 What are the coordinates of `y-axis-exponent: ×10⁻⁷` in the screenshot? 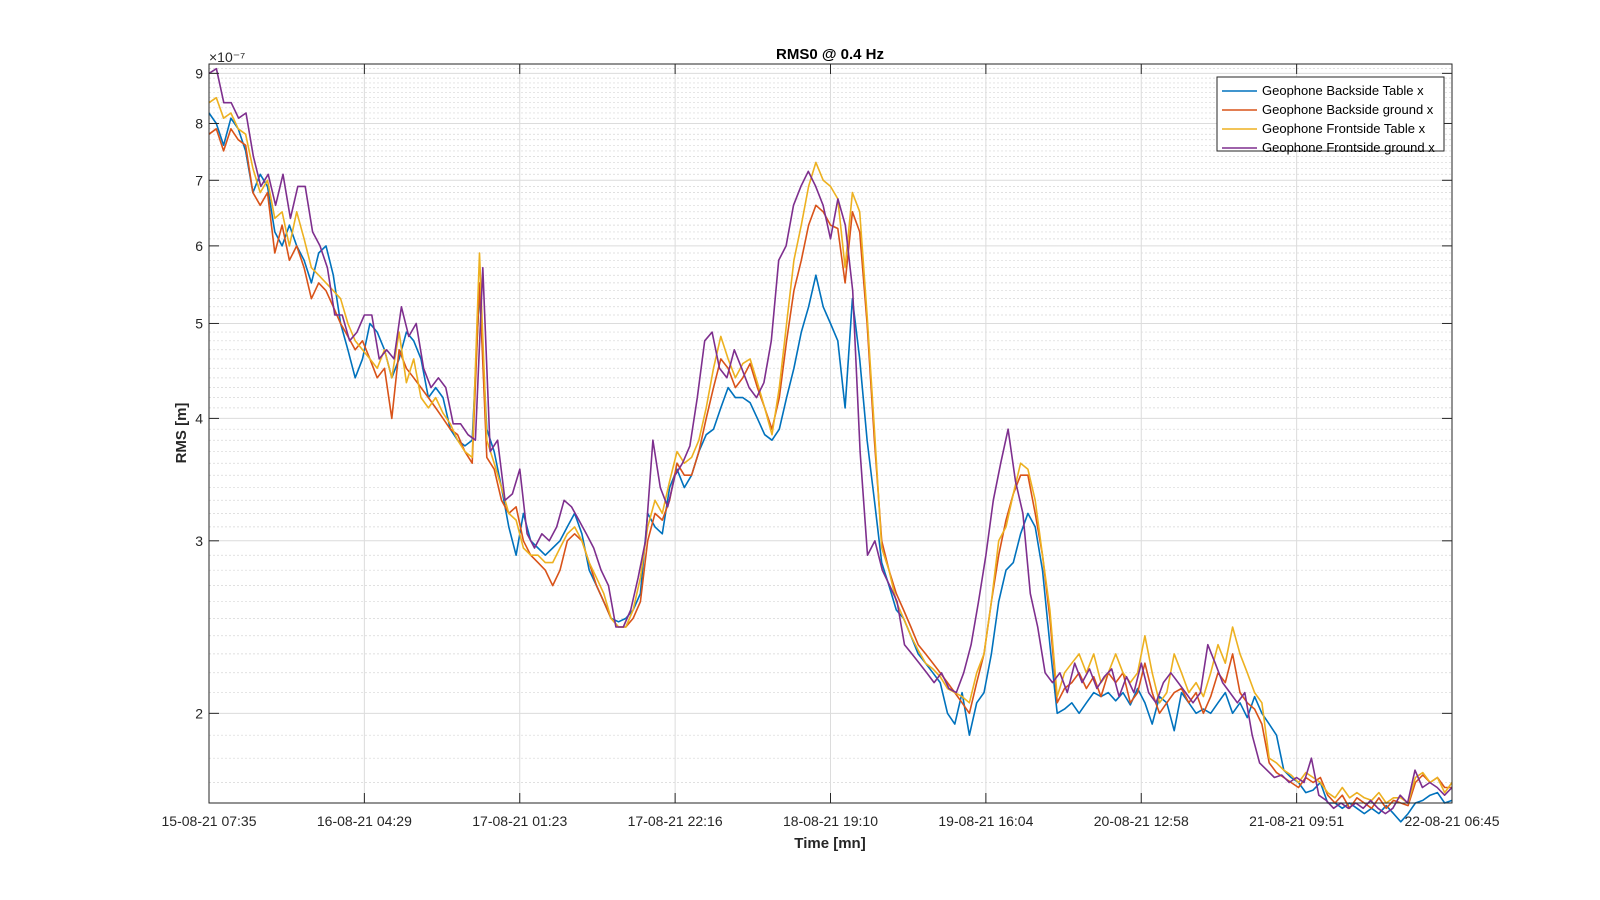 It's located at (227, 57).